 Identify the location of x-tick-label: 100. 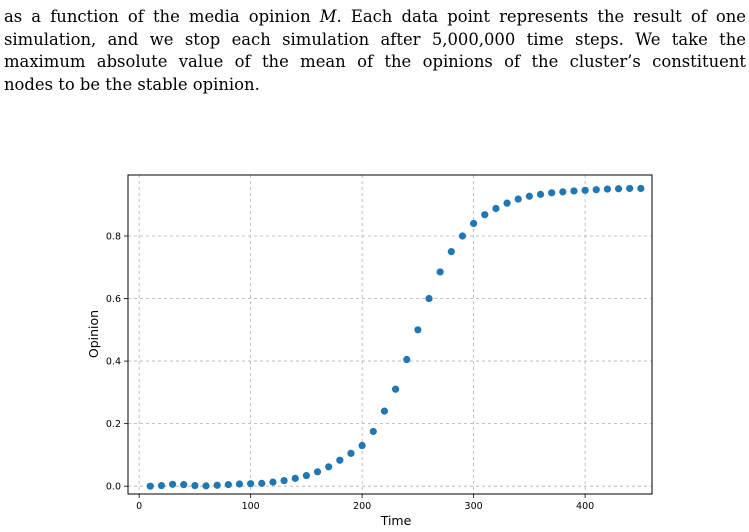
(251, 506).